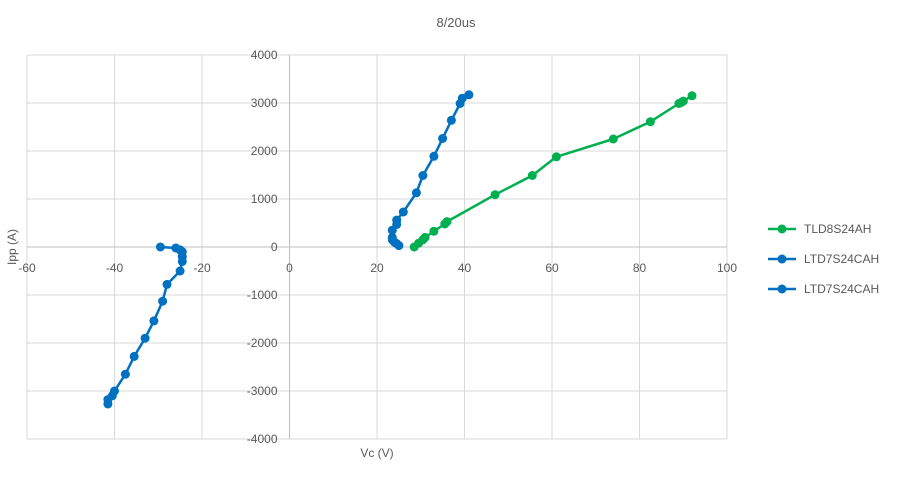 This screenshot has width=902, height=484. Describe the element at coordinates (264, 151) in the screenshot. I see `y-tick-label: 2000` at that location.